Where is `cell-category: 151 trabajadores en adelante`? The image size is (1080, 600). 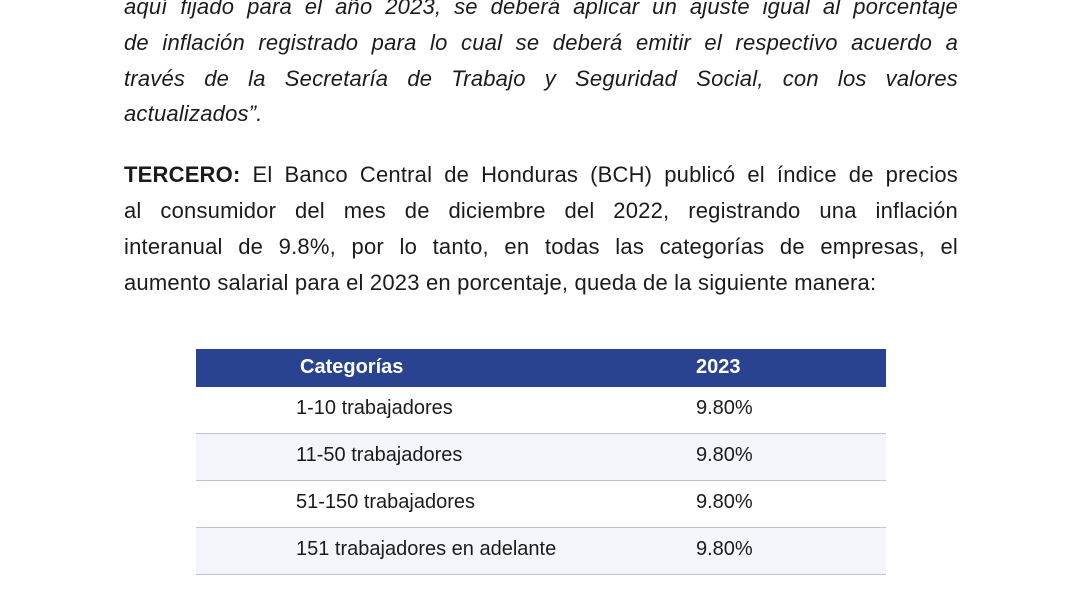 cell-category: 151 trabajadores en adelante is located at coordinates (426, 549).